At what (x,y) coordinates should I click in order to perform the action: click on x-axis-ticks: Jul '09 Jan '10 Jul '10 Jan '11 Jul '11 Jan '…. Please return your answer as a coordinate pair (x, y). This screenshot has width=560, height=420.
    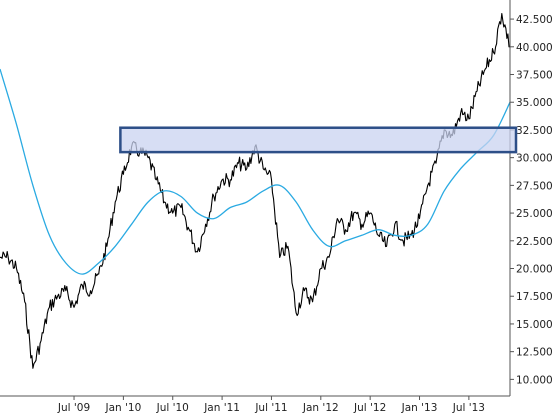
    Looking at the image, I should click on (271, 405).